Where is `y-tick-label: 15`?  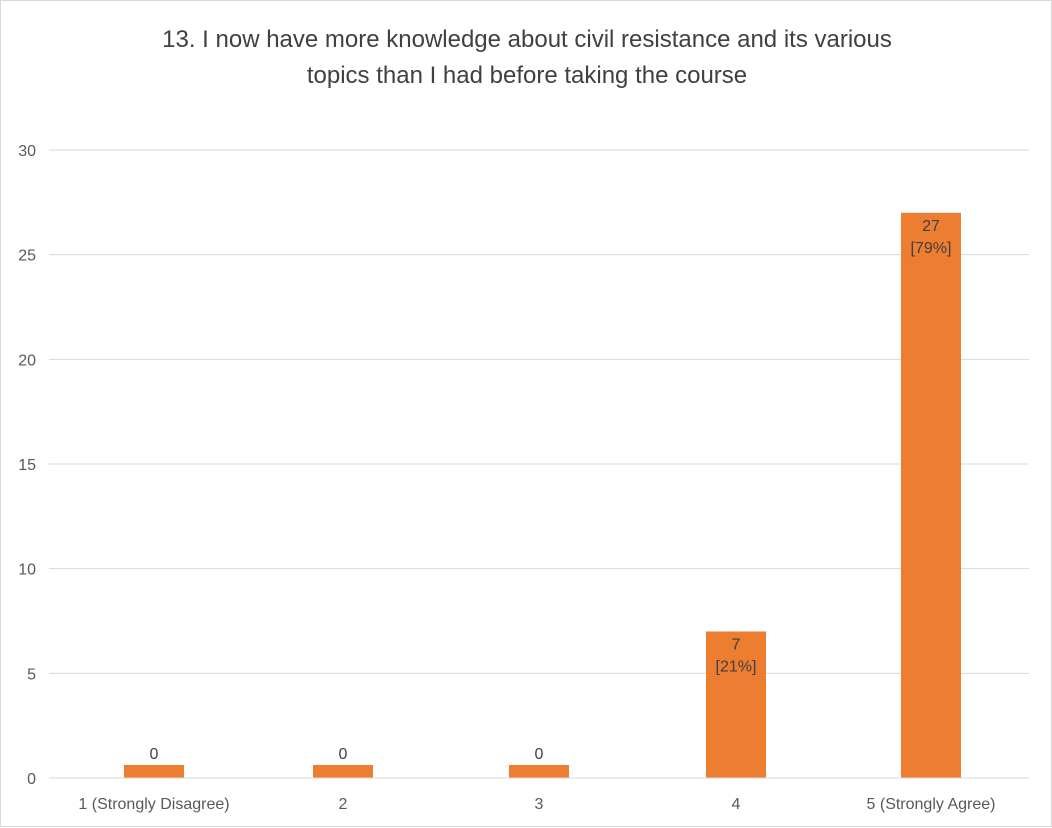
y-tick-label: 15 is located at coordinates (27, 465).